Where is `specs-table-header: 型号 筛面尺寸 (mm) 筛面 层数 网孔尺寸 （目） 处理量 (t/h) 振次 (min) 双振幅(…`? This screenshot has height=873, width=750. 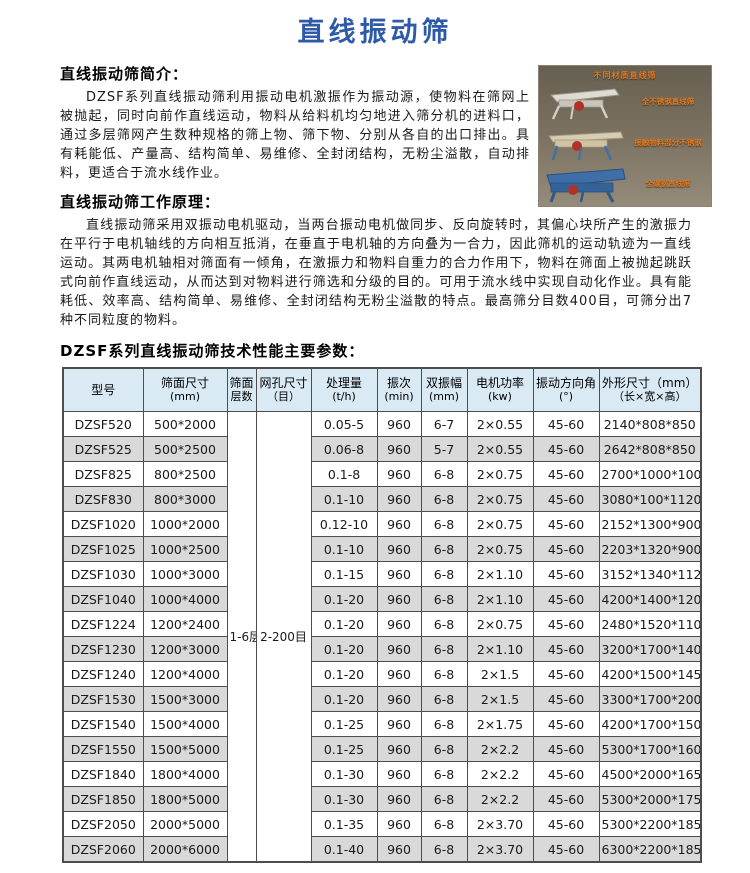 specs-table-header: 型号 筛面尺寸 (mm) 筛面 层数 网孔尺寸 （目） 处理量 (t/h) 振次 (min) 双振幅(… is located at coordinates (382, 389).